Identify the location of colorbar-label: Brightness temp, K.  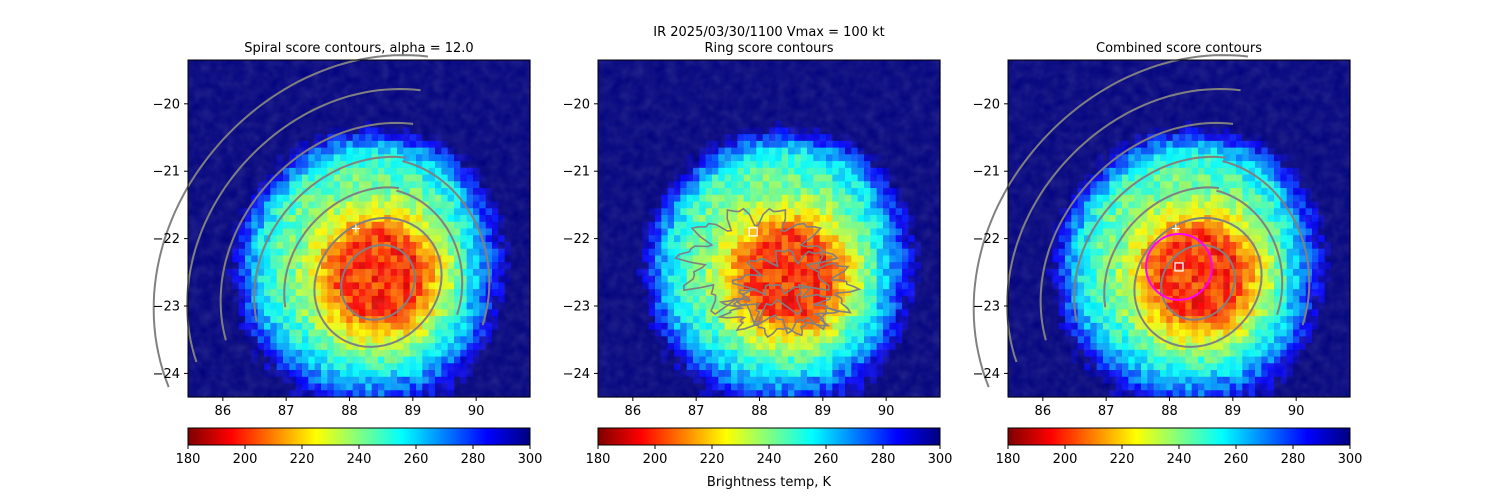
(769, 482).